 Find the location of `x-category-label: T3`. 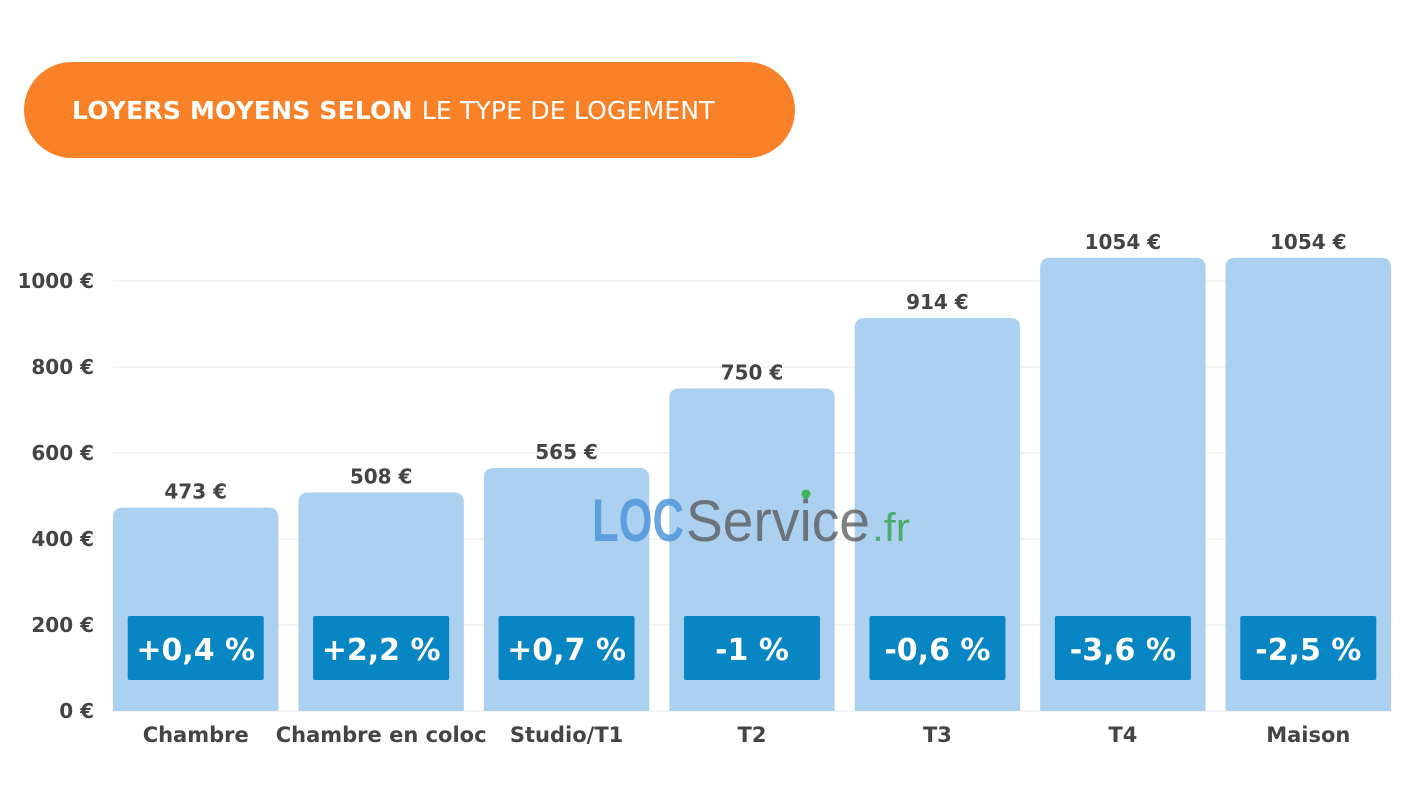

x-category-label: T3 is located at coordinates (937, 735).